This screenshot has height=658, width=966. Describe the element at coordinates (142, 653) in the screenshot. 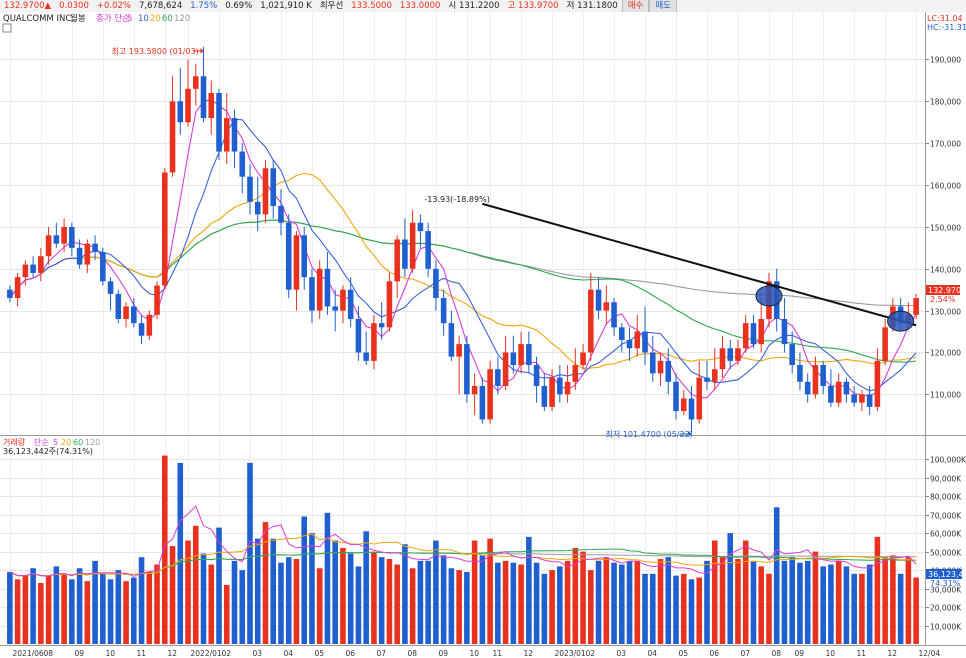

I see `time-tick-label: 11` at that location.